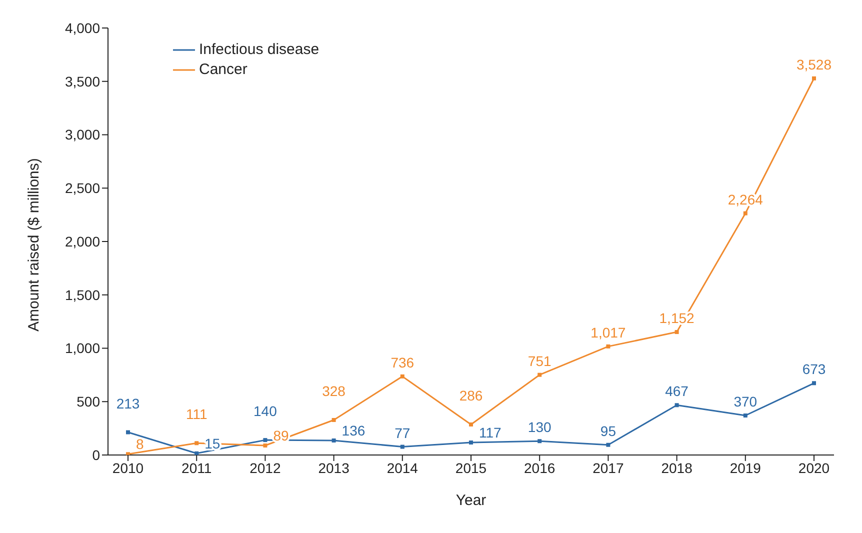 Image resolution: width=862 pixels, height=533 pixels. What do you see at coordinates (334, 468) in the screenshot?
I see `x-tick-label: 2013` at bounding box center [334, 468].